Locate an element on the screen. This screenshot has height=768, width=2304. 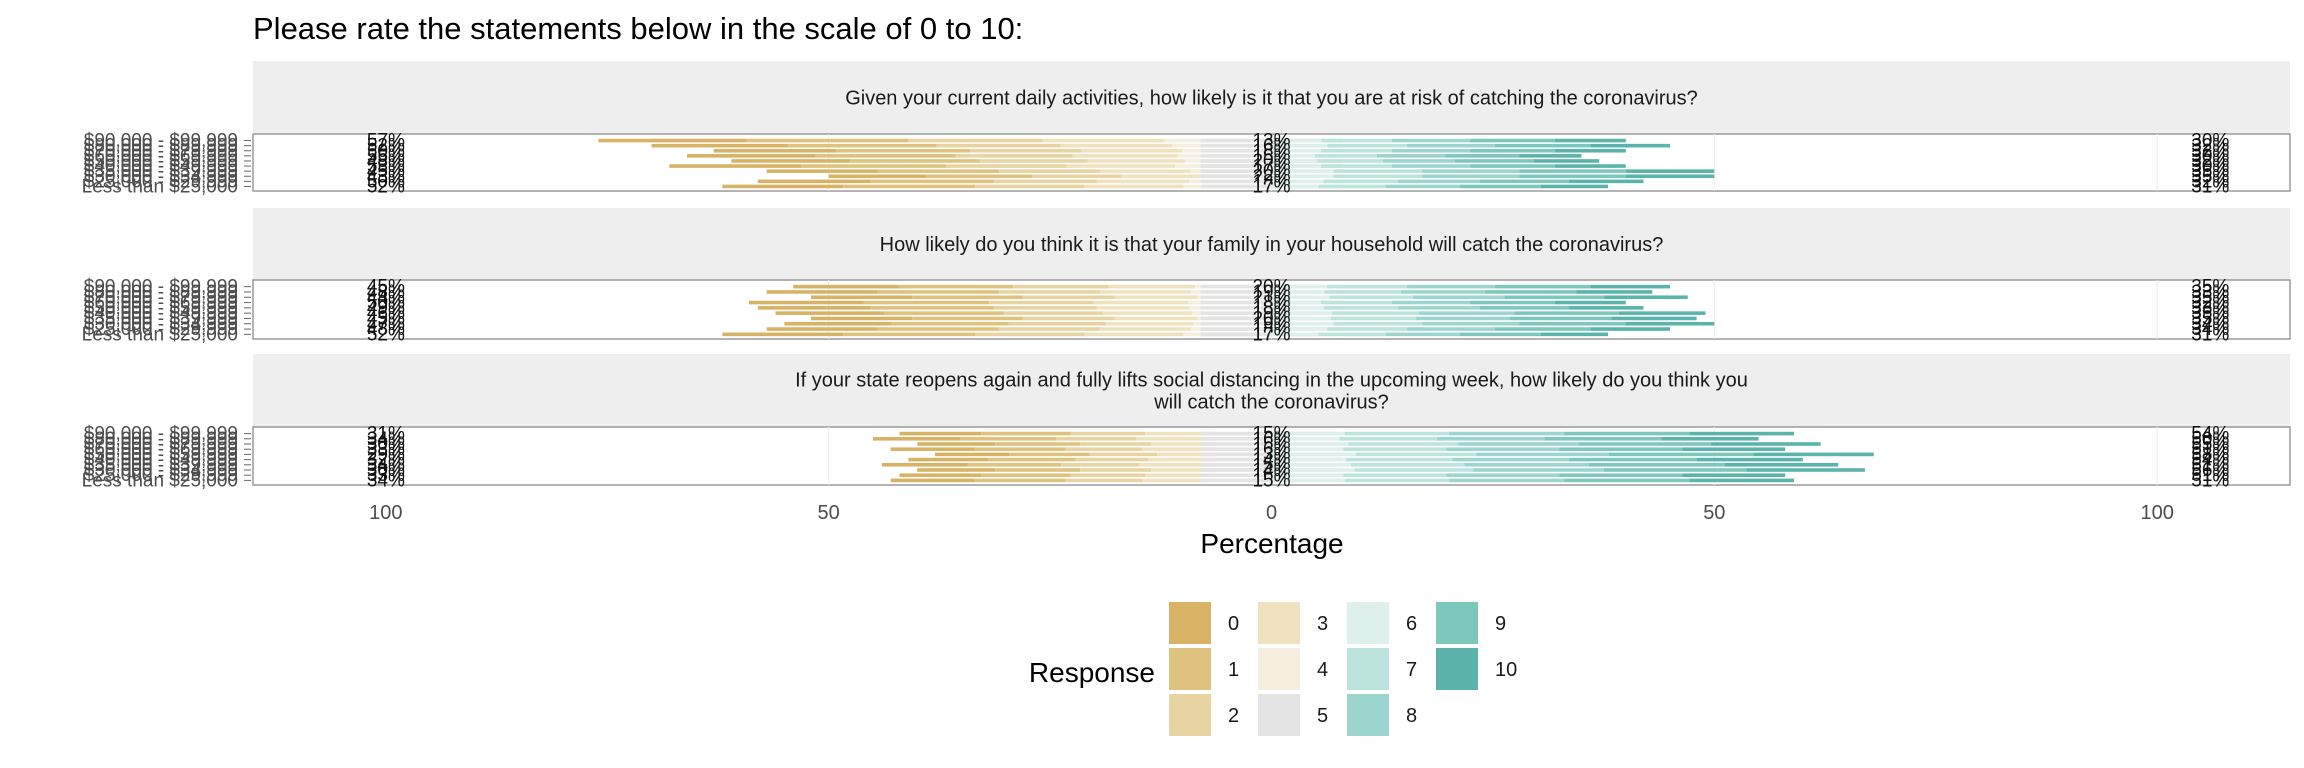
right-percent-label: 35% is located at coordinates (2210, 287).